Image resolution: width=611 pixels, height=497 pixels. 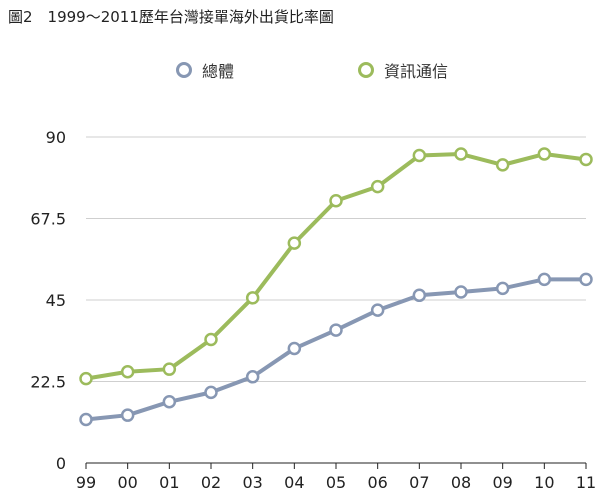 I want to click on x-tick-label-11: 10, so click(x=544, y=482).